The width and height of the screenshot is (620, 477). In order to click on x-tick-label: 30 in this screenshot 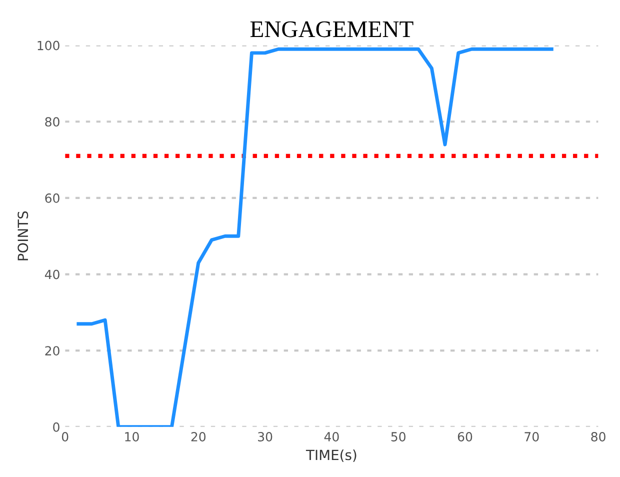, I will do `click(265, 437)`.